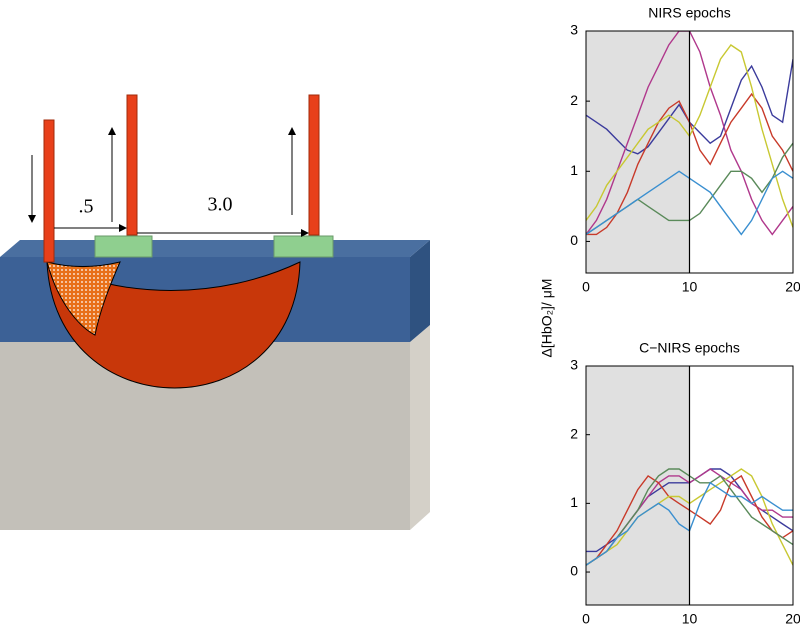 Image resolution: width=800 pixels, height=627 pixels. I want to click on banana-deep, so click(173, 325).